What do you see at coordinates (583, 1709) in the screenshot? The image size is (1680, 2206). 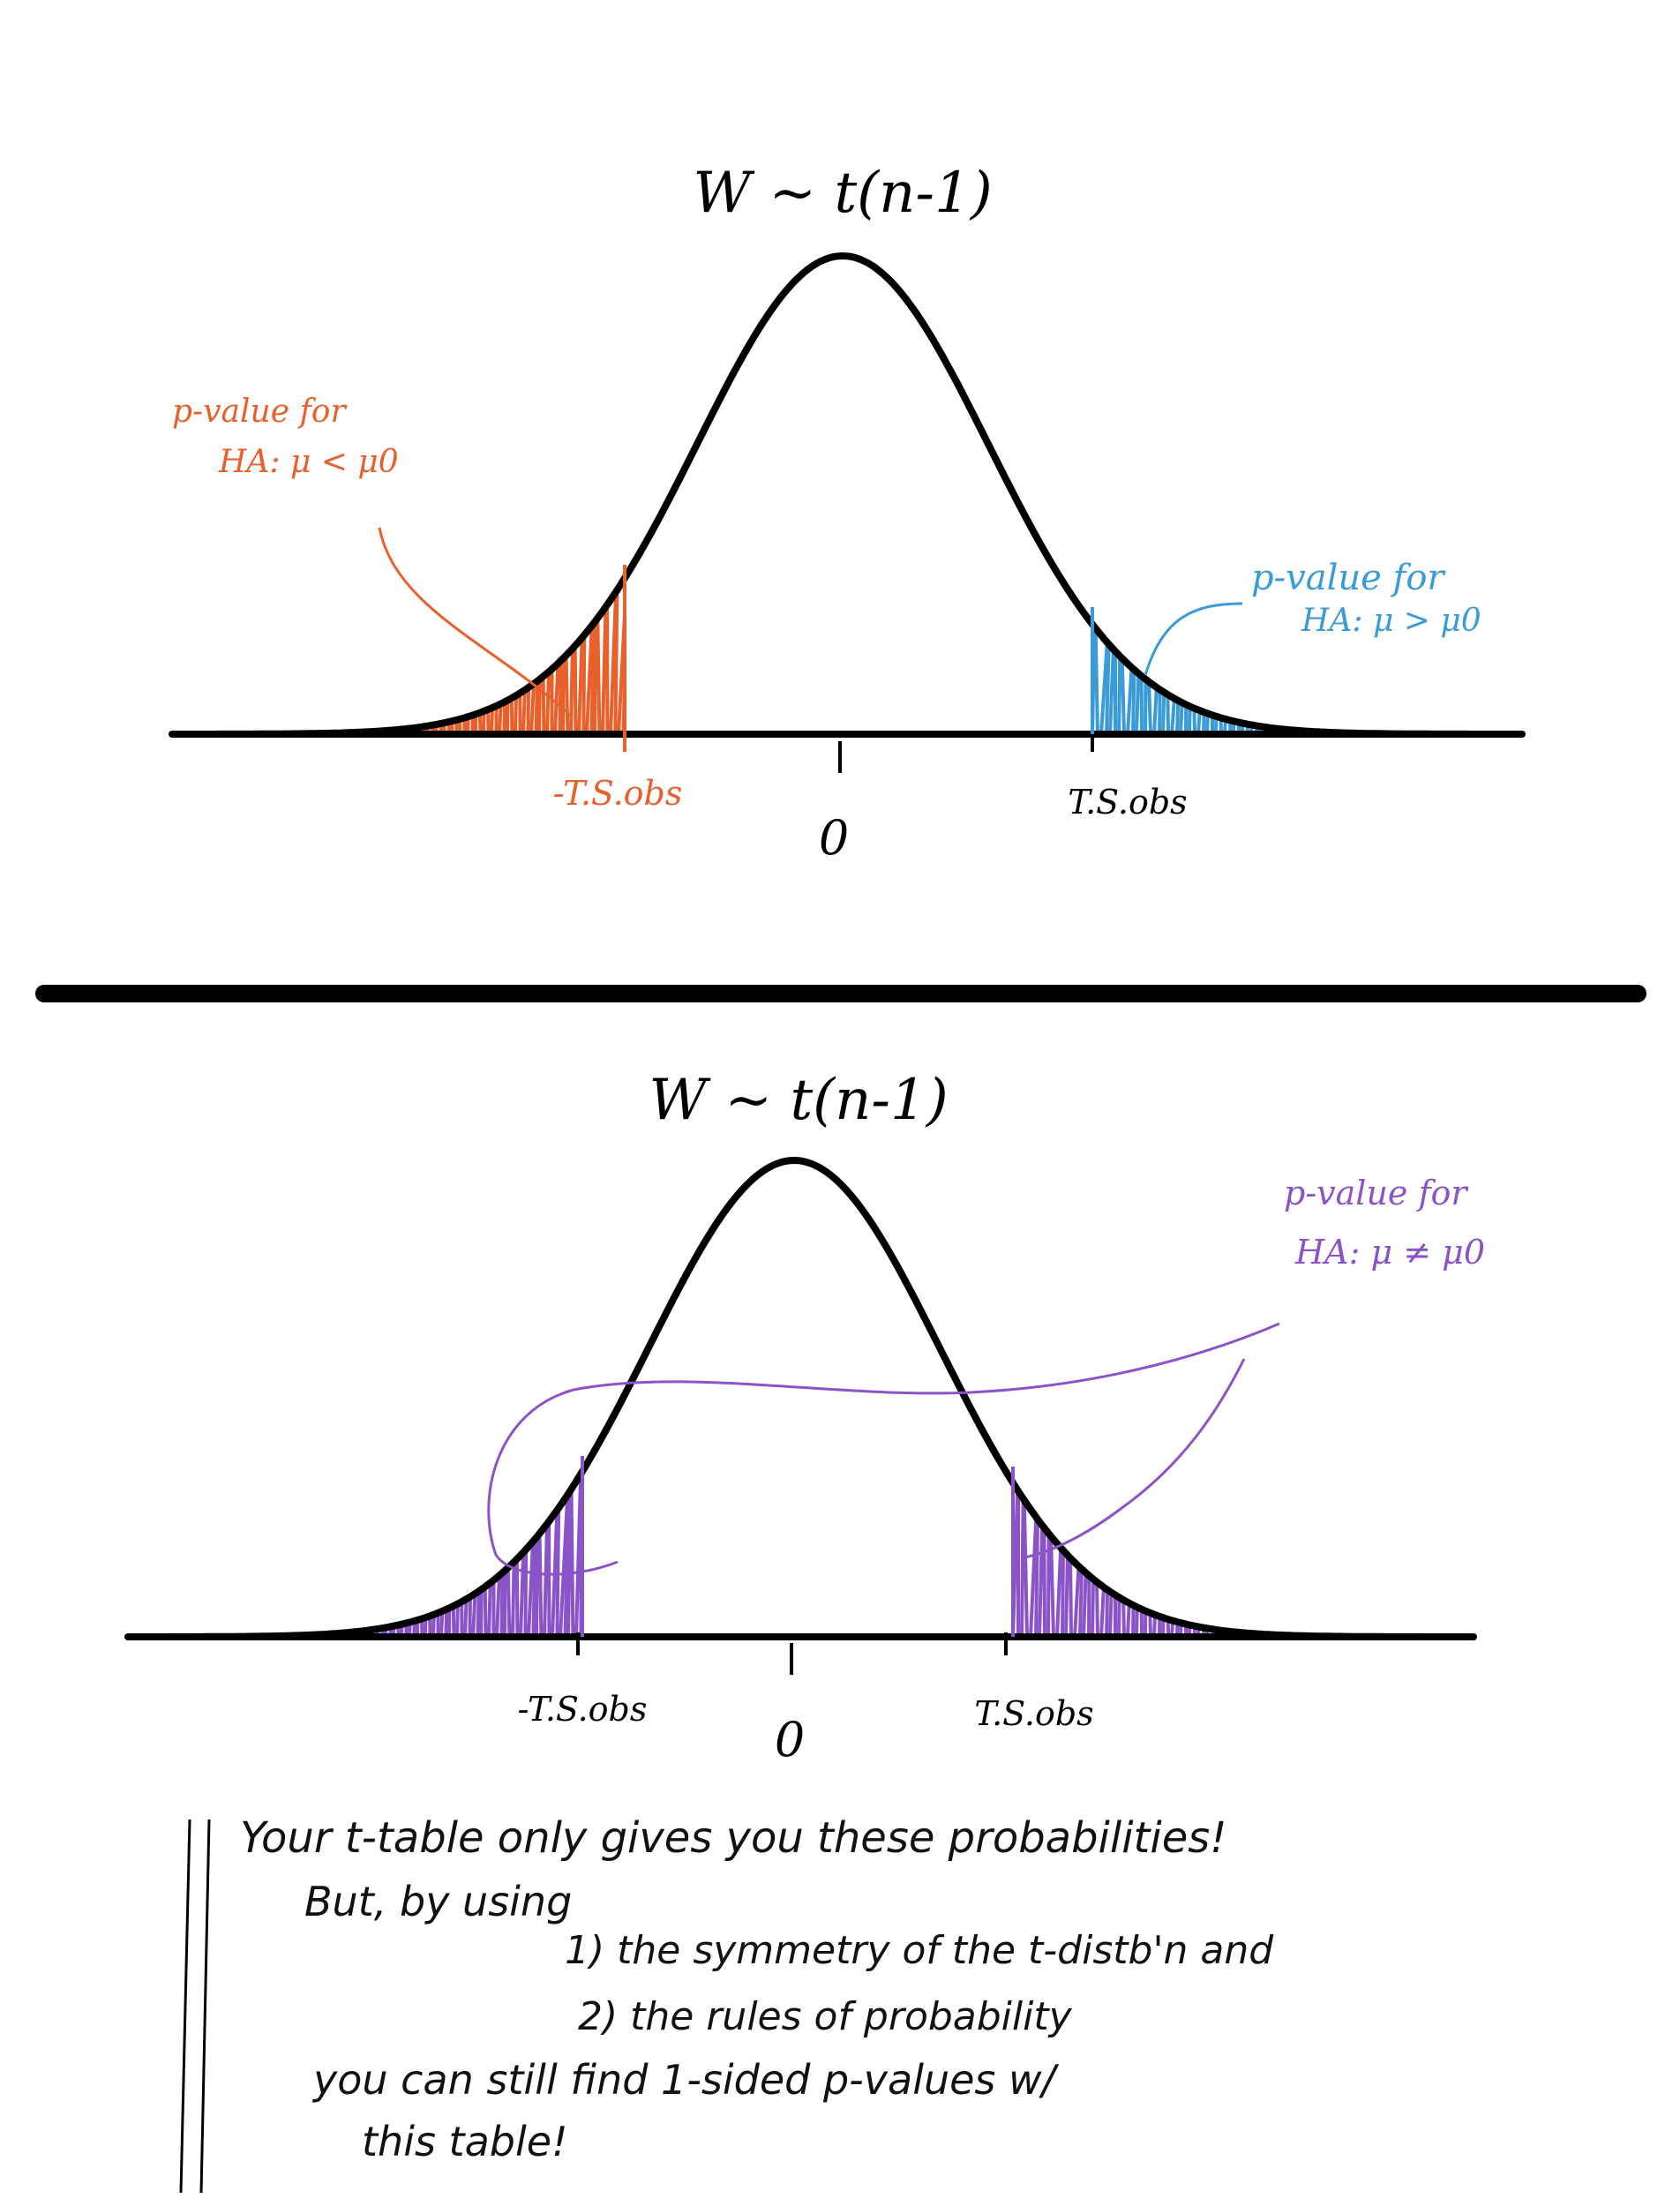 I see `bottom-neg-ts-label: -T.S.obs` at bounding box center [583, 1709].